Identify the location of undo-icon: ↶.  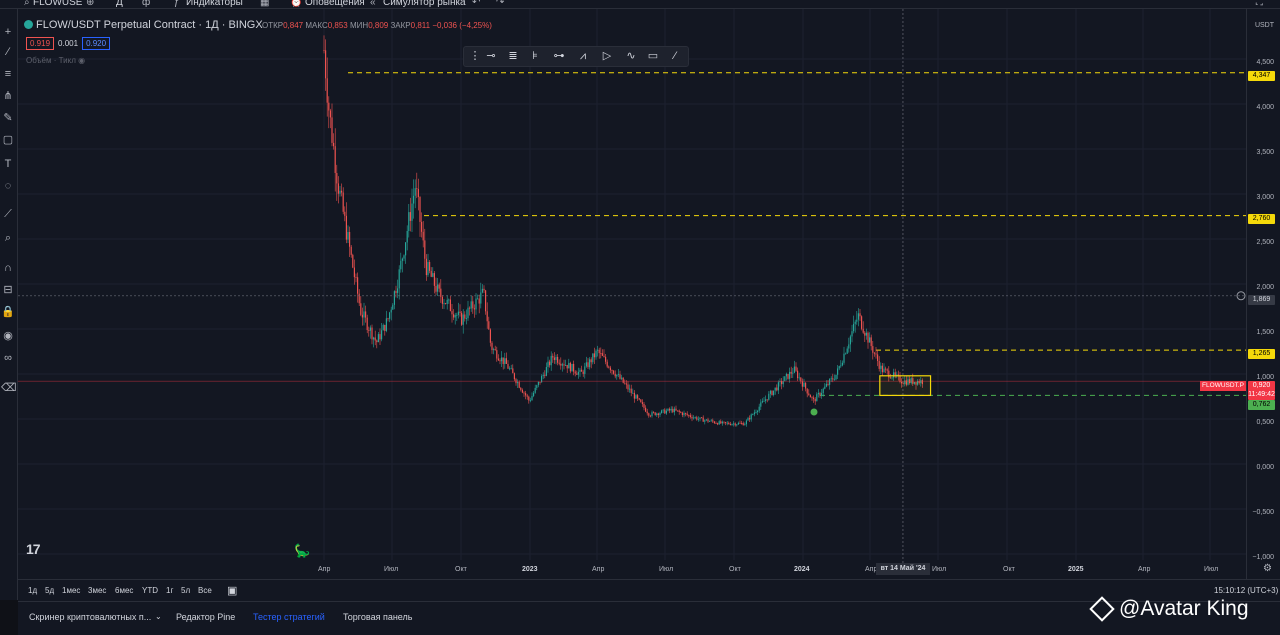
(476, 4).